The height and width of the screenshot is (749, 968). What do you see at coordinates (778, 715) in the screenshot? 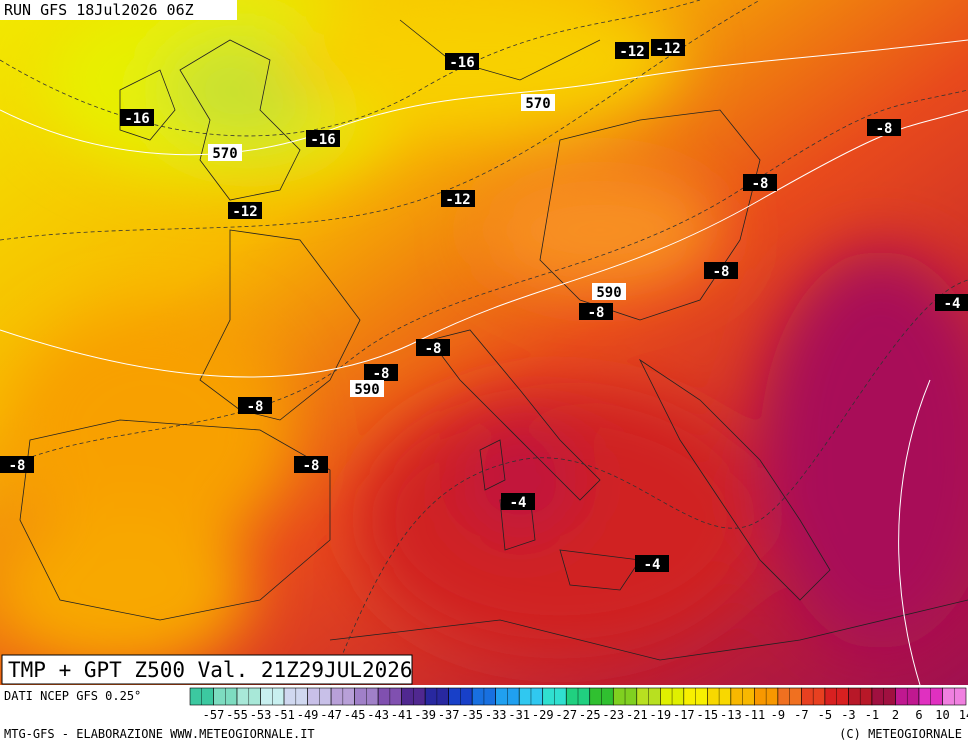
I see `colorbar-label: -9` at bounding box center [778, 715].